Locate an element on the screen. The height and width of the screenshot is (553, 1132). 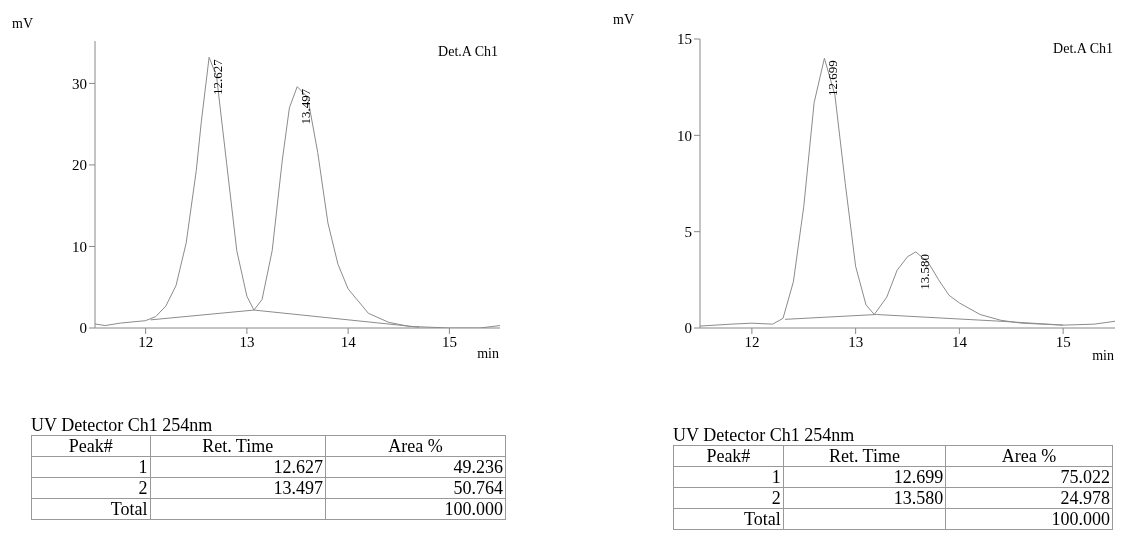
y-tick-label: 5 is located at coordinates (688, 231).